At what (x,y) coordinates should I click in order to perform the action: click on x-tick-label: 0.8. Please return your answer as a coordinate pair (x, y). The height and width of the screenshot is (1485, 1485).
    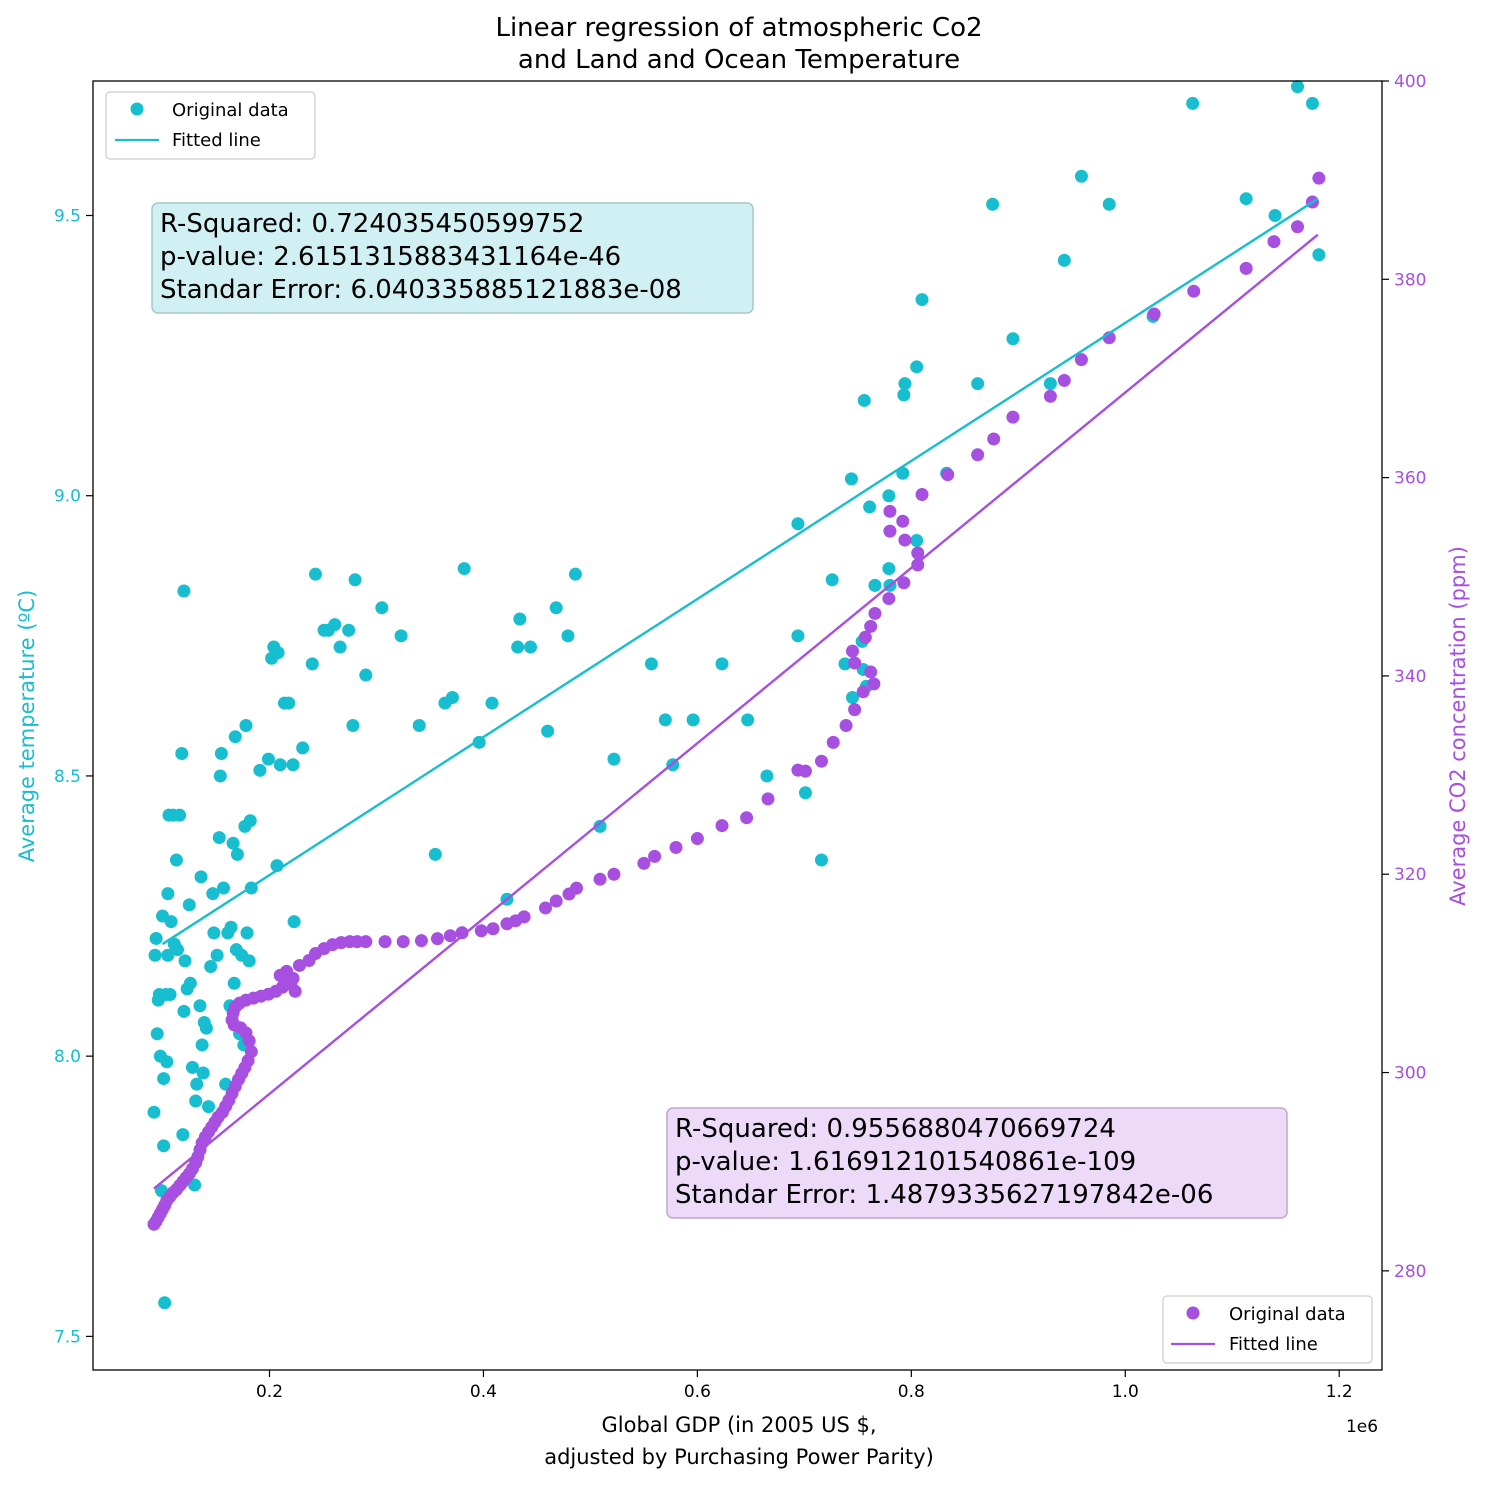
    Looking at the image, I should click on (911, 1392).